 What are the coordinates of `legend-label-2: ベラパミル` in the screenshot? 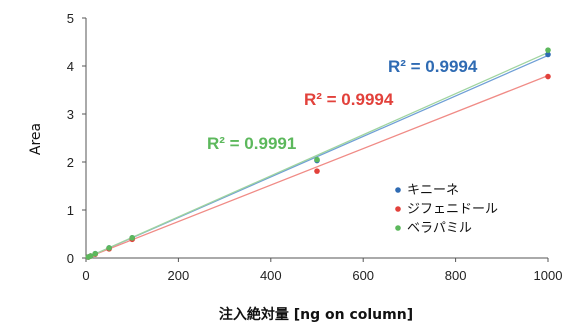 It's located at (439, 228).